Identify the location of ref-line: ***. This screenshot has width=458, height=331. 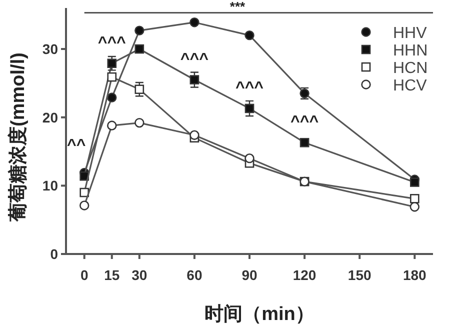
(258, 7).